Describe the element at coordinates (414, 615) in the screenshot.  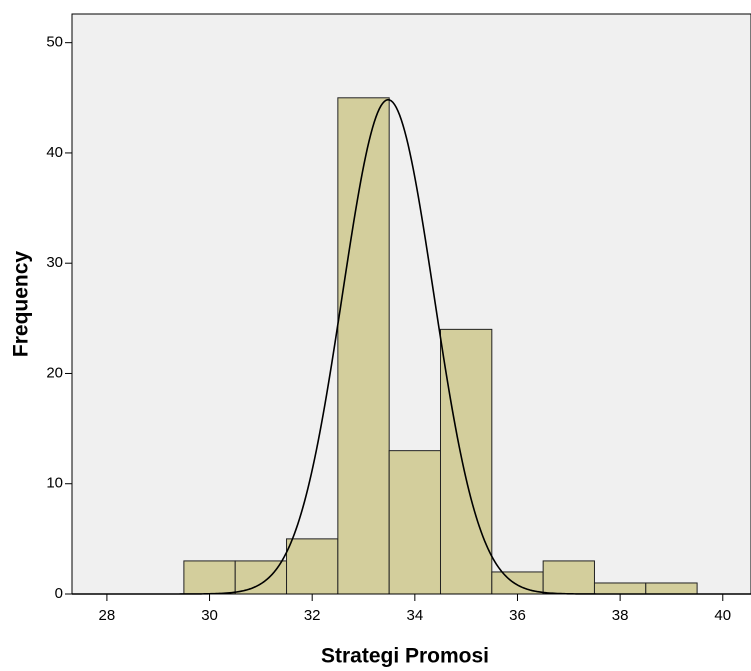
I see `x-tick-label: 34` at that location.